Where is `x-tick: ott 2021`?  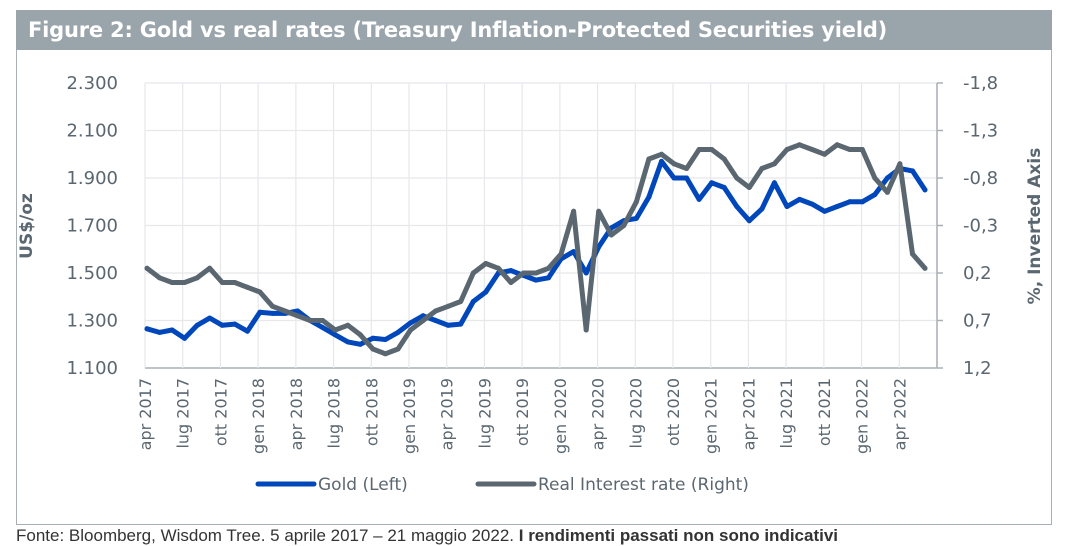 x-tick: ott 2021 is located at coordinates (824, 412).